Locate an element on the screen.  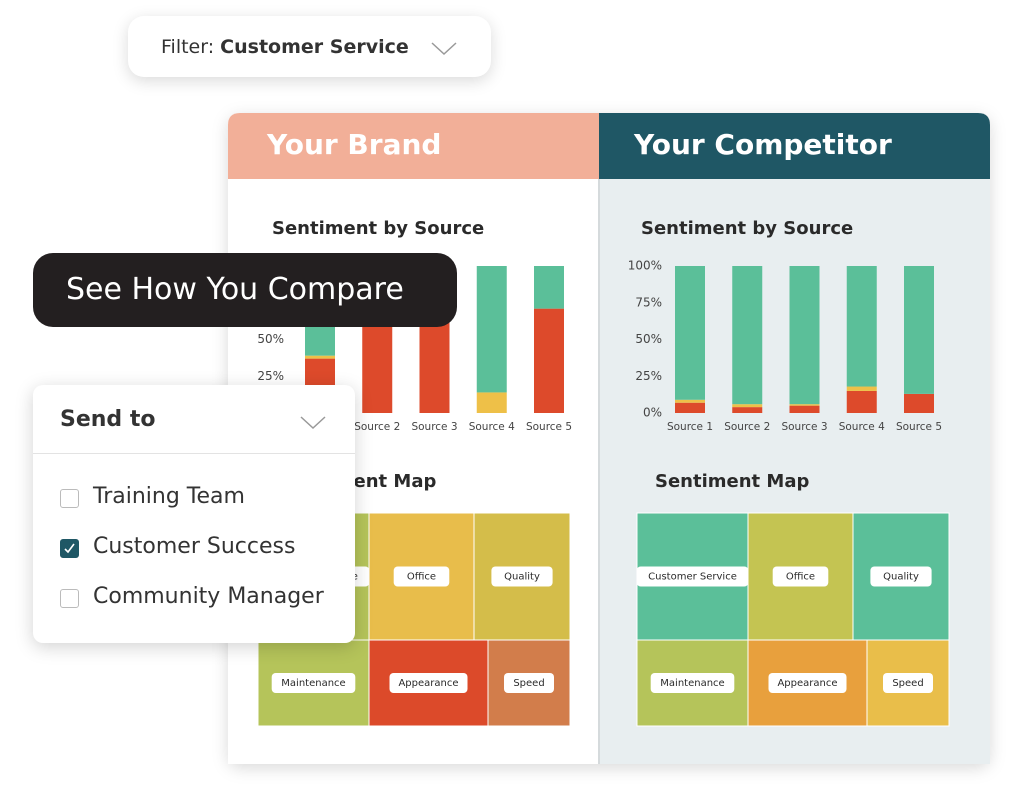
map-title: Sentiment Map is located at coordinates (732, 481).